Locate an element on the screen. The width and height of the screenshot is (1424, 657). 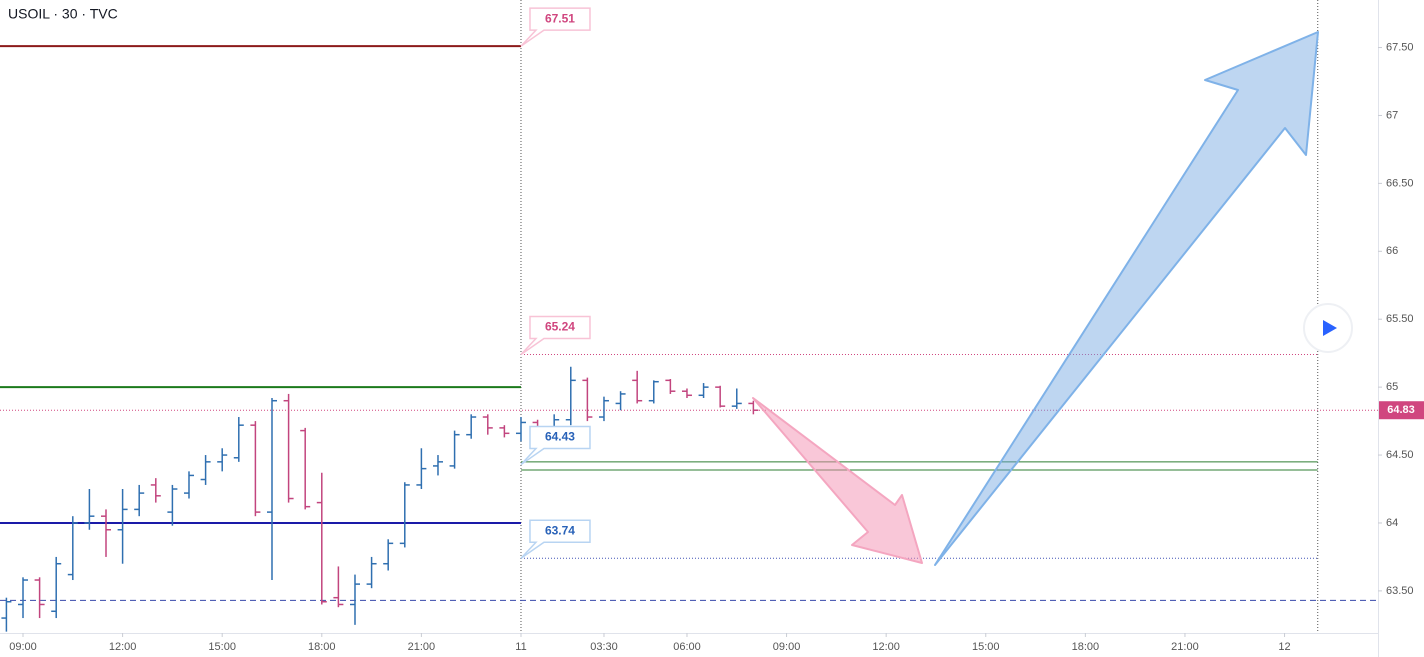
y-tick-label: 67 is located at coordinates (1392, 115).